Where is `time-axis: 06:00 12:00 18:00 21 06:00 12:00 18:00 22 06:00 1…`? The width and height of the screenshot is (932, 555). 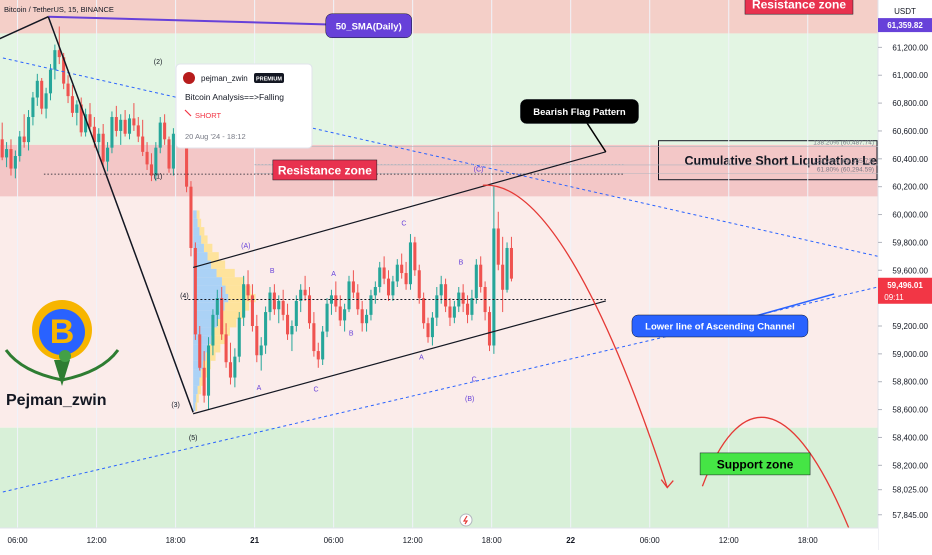 time-axis: 06:00 12:00 18:00 21 06:00 12:00 18:00 22 06:00 1… is located at coordinates (413, 540).